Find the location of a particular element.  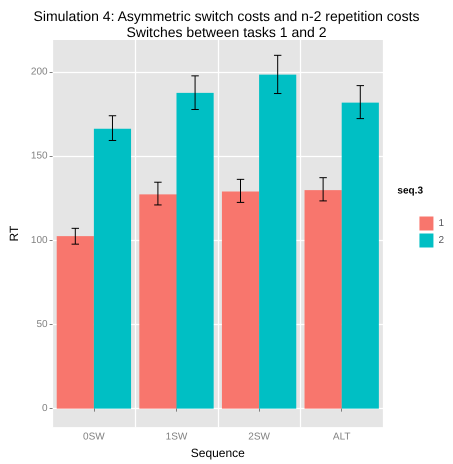

x-axis-title: Sequence is located at coordinates (218, 453).